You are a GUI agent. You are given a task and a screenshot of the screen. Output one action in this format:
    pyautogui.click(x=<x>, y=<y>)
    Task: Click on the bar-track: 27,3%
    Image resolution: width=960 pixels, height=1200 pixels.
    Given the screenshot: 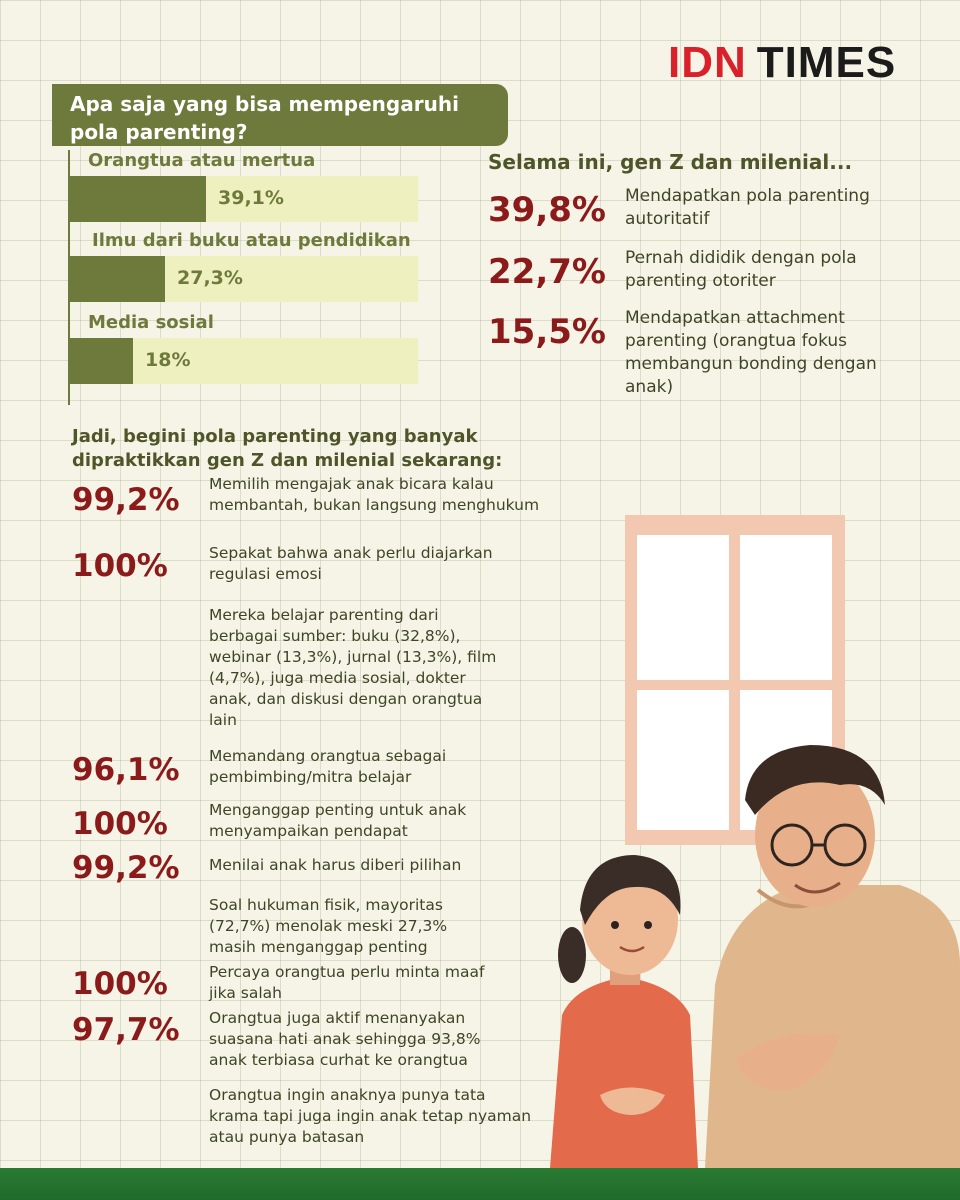 What is the action you would take?
    pyautogui.click(x=244, y=279)
    